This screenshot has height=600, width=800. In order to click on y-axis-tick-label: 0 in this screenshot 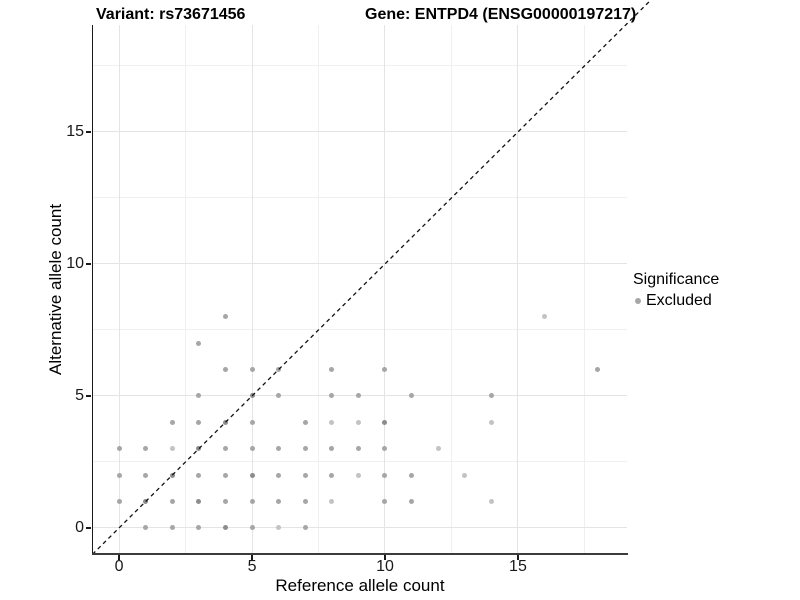, I will do `click(79, 527)`.